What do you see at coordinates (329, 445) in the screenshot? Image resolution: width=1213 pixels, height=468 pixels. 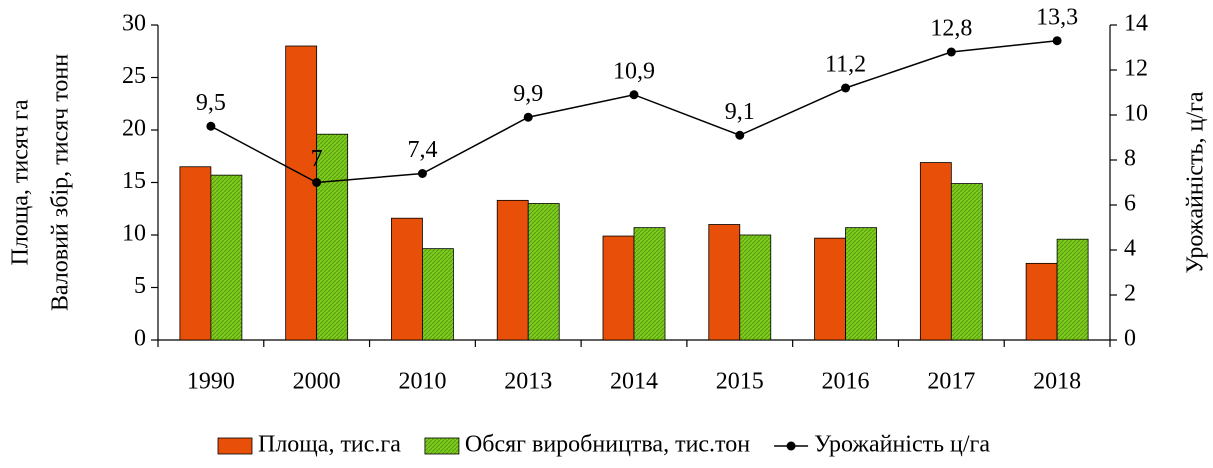 I see `legend-label: Площа, тис.га` at bounding box center [329, 445].